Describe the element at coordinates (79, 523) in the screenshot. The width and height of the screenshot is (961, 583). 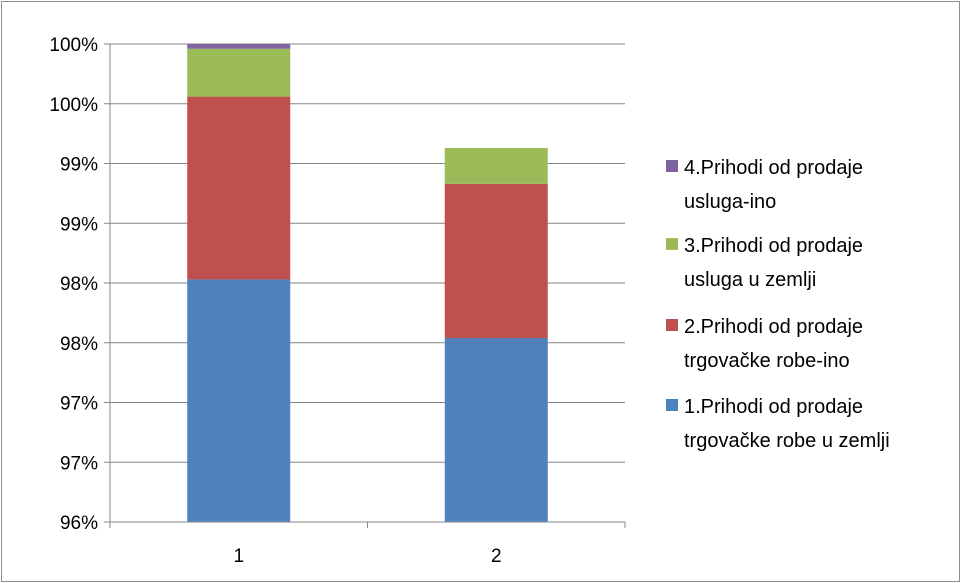
I see `y-tick-label: 96%` at that location.